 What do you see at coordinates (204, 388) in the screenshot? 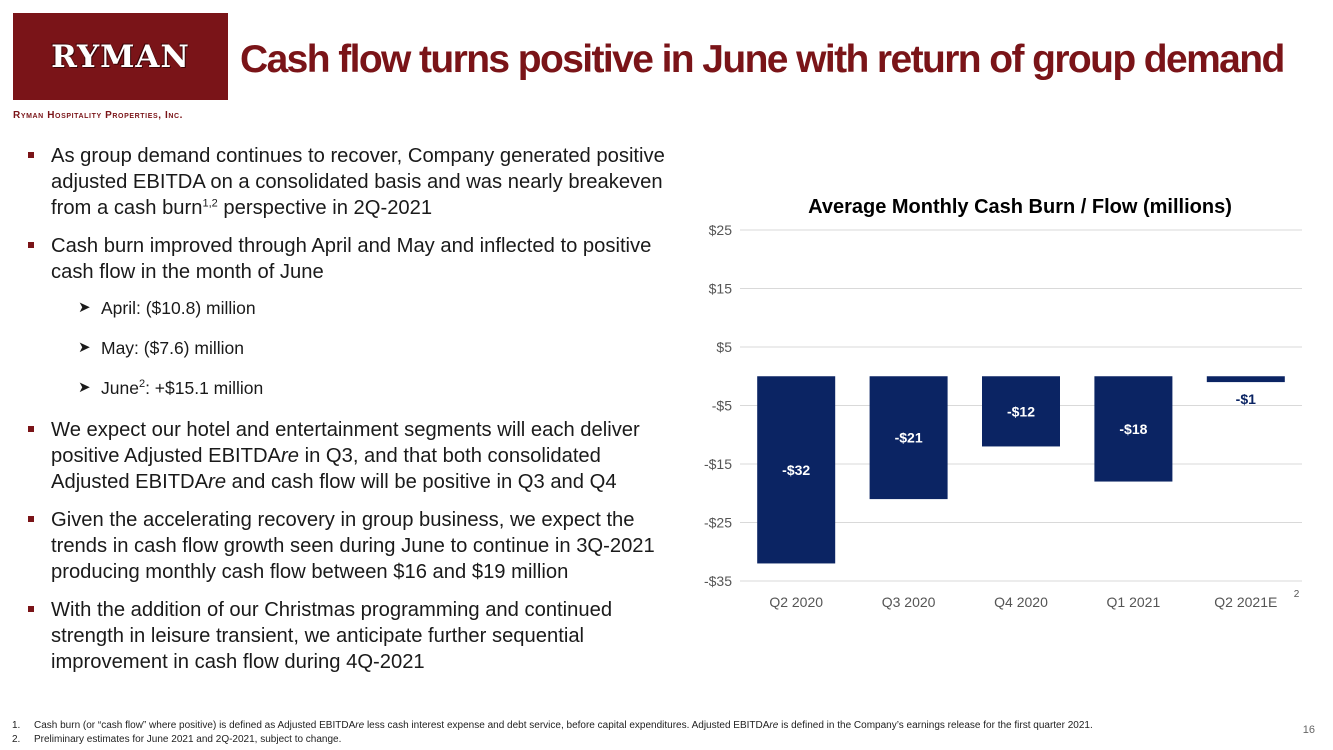
I see `sub-bullet-text: : +$15.1 million` at bounding box center [204, 388].